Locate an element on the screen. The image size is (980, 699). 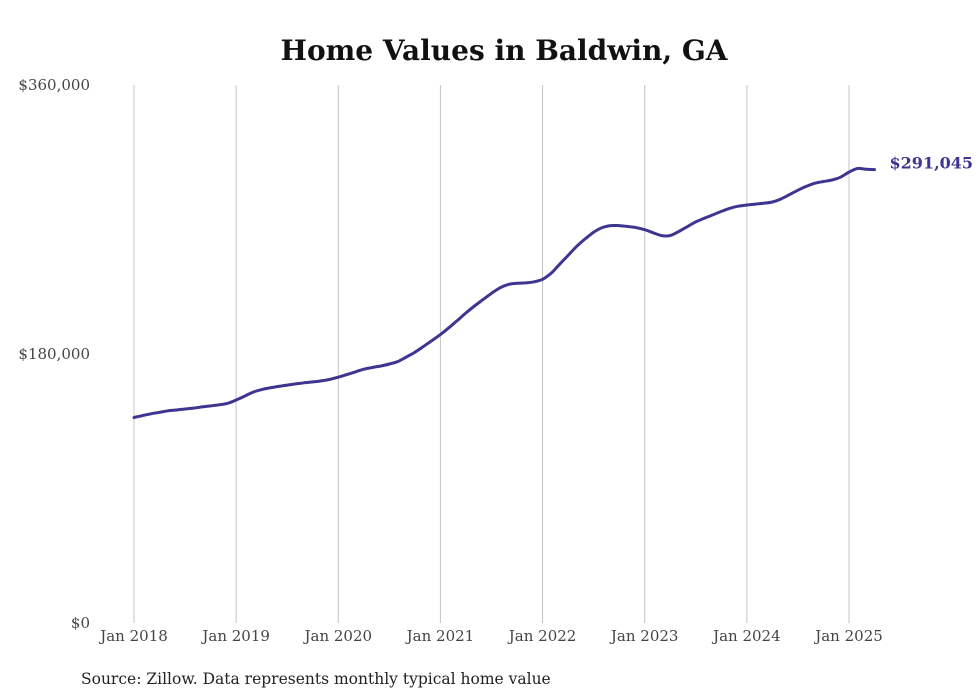
y-axis-ticks: $0 $180,000 $360,000 is located at coordinates (54, 354).